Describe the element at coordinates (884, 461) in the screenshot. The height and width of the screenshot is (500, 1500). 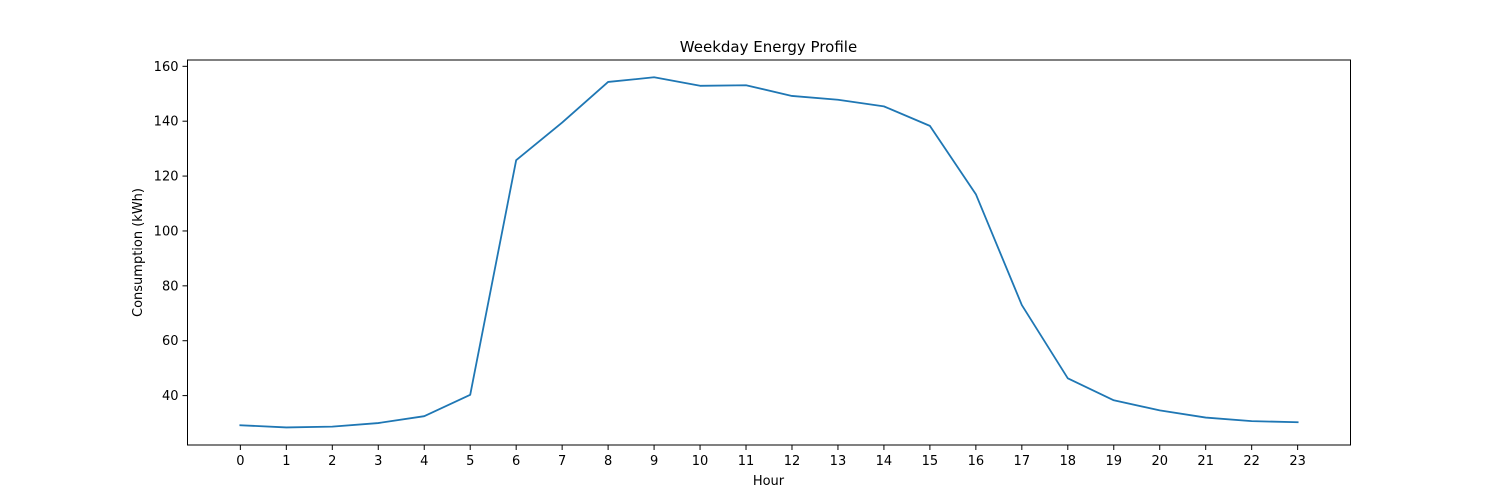
I see `x-tick-label: 14` at that location.